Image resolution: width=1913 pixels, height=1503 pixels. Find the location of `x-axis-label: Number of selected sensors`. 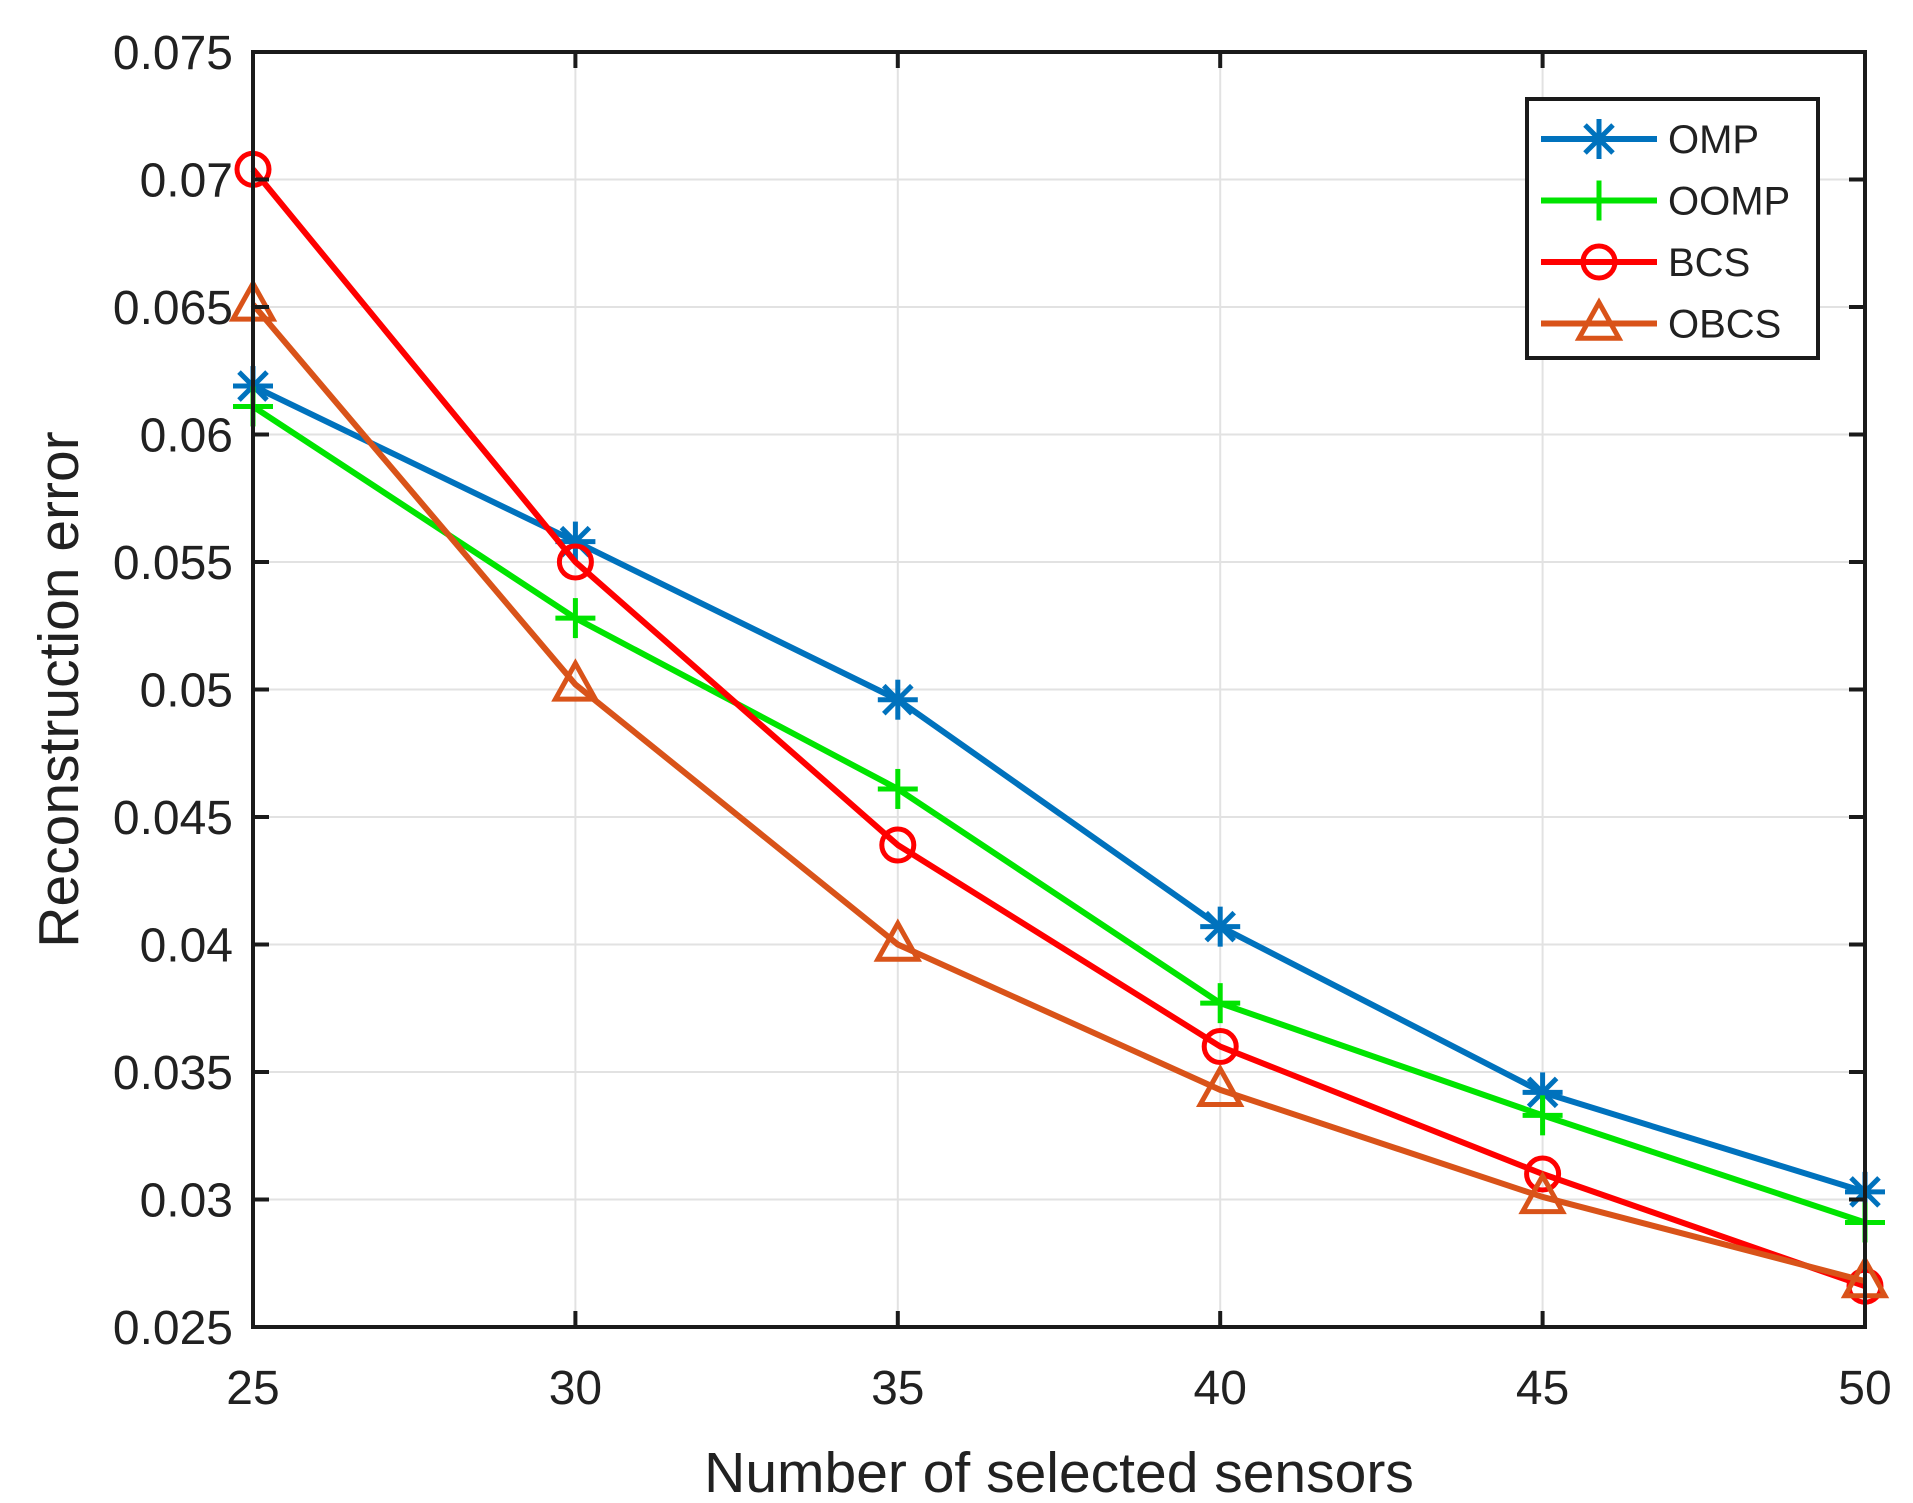

x-axis-label: Number of selected sensors is located at coordinates (1059, 1472).